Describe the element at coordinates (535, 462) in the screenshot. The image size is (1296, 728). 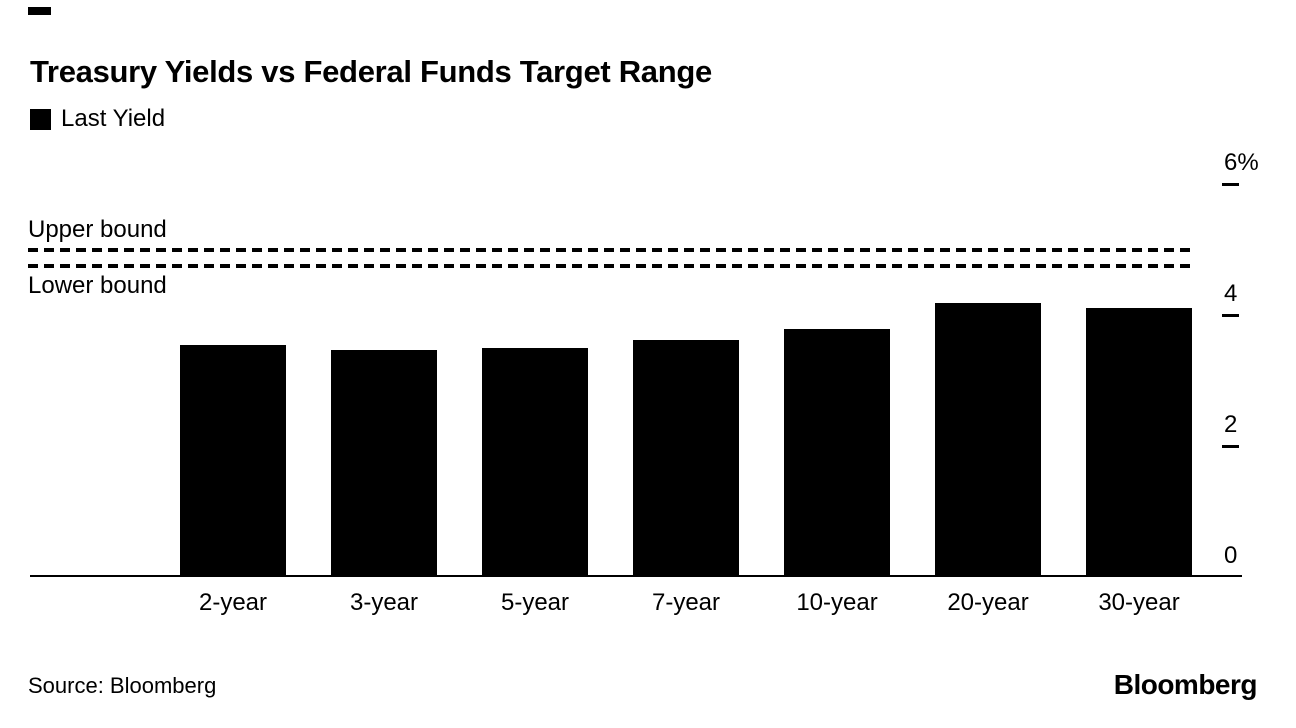
I see `bar-5-year` at that location.